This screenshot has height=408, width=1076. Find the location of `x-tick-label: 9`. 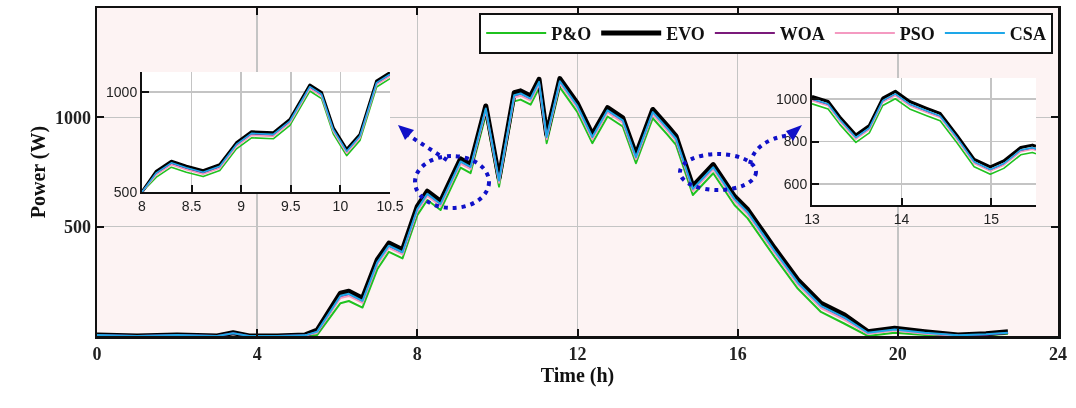

x-tick-label: 9 is located at coordinates (241, 205).